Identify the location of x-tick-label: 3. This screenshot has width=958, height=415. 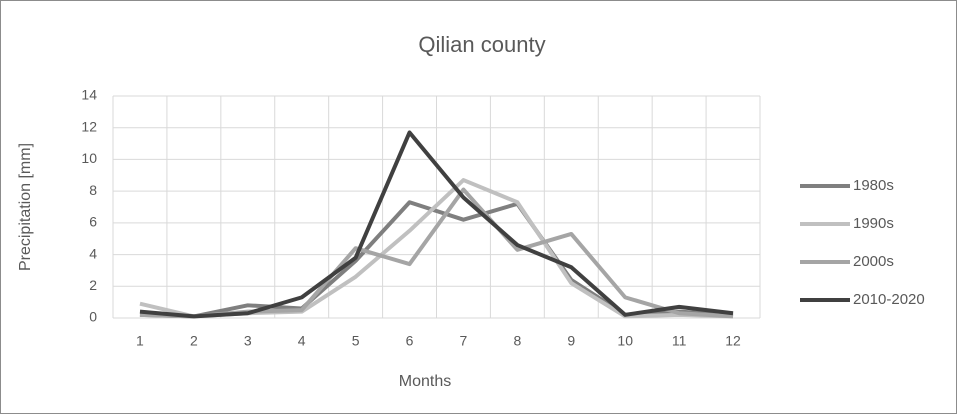
(248, 341).